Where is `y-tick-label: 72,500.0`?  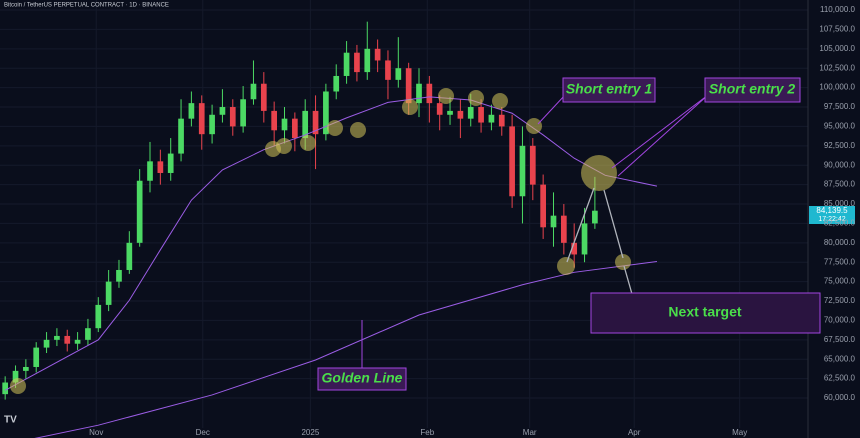 y-tick-label: 72,500.0 is located at coordinates (840, 300).